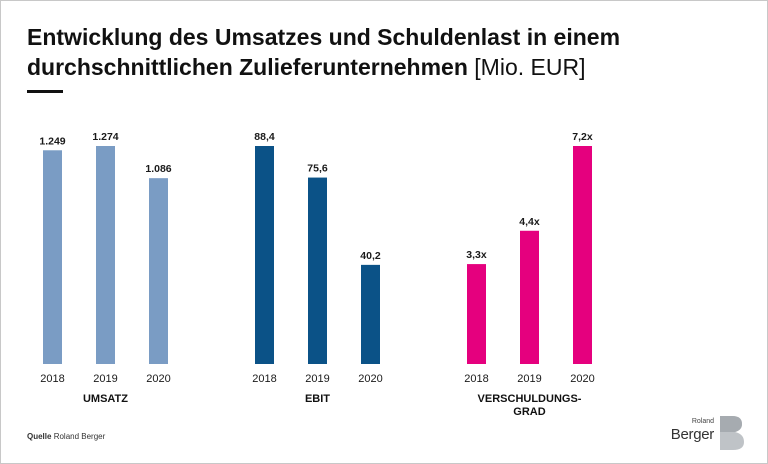 Image resolution: width=768 pixels, height=464 pixels. What do you see at coordinates (702, 421) in the screenshot?
I see `logo-small-text: Roland` at bounding box center [702, 421].